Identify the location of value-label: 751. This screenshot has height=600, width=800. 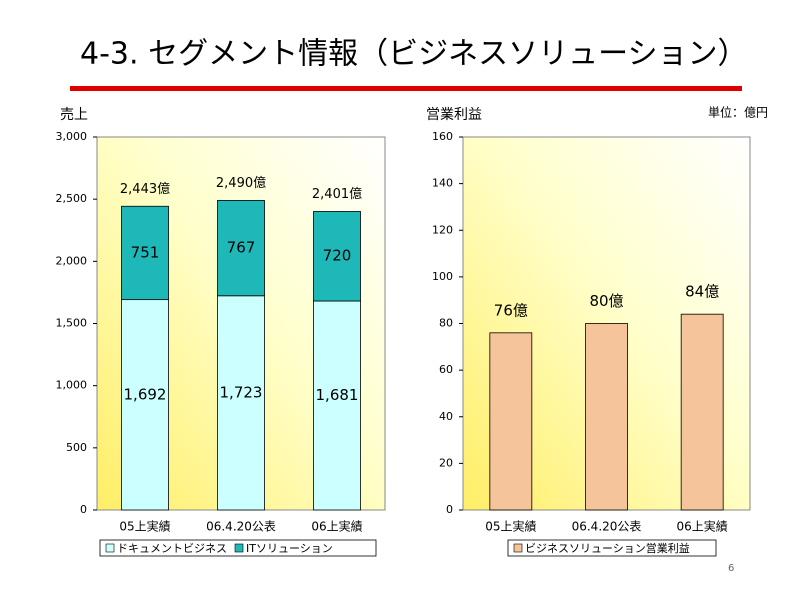
(145, 252).